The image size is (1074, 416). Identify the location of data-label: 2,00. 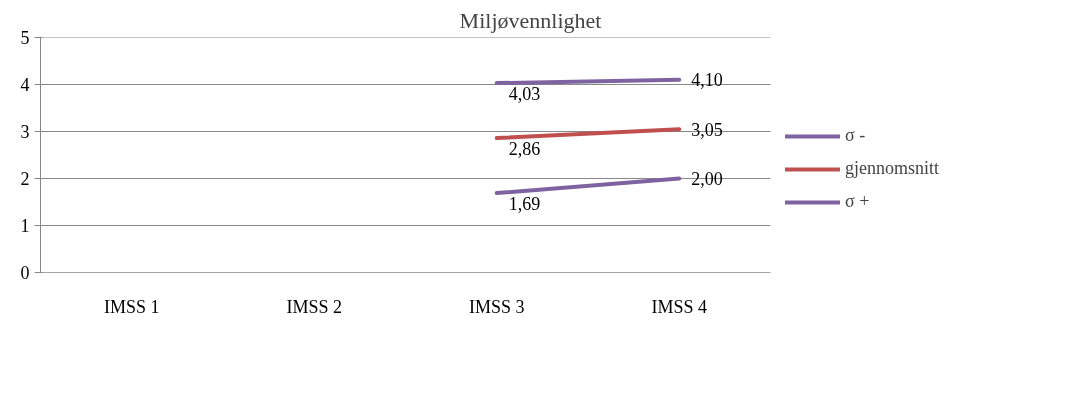
(707, 179).